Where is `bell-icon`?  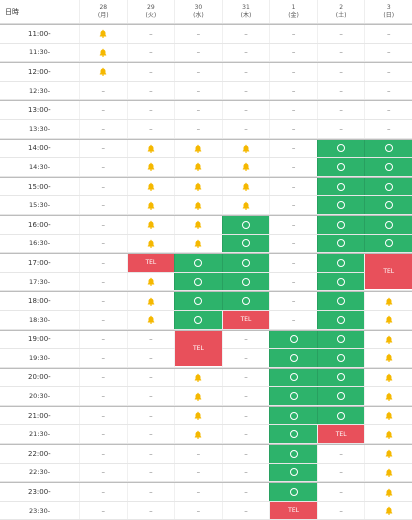
bell-icon is located at coordinates (151, 167).